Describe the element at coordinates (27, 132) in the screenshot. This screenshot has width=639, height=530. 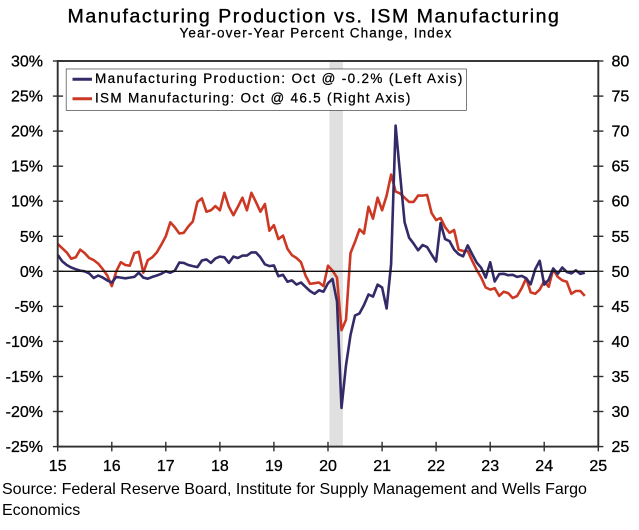
I see `svg-text: 20%` at that location.